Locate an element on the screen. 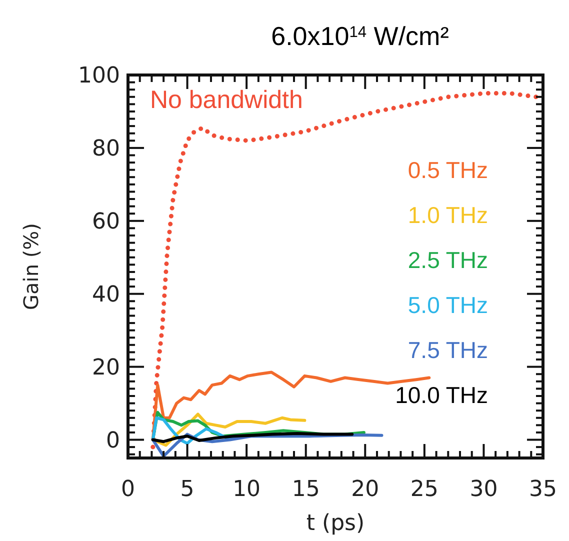 This screenshot has height=541, width=569. text: 1.0 THz is located at coordinates (448, 215).